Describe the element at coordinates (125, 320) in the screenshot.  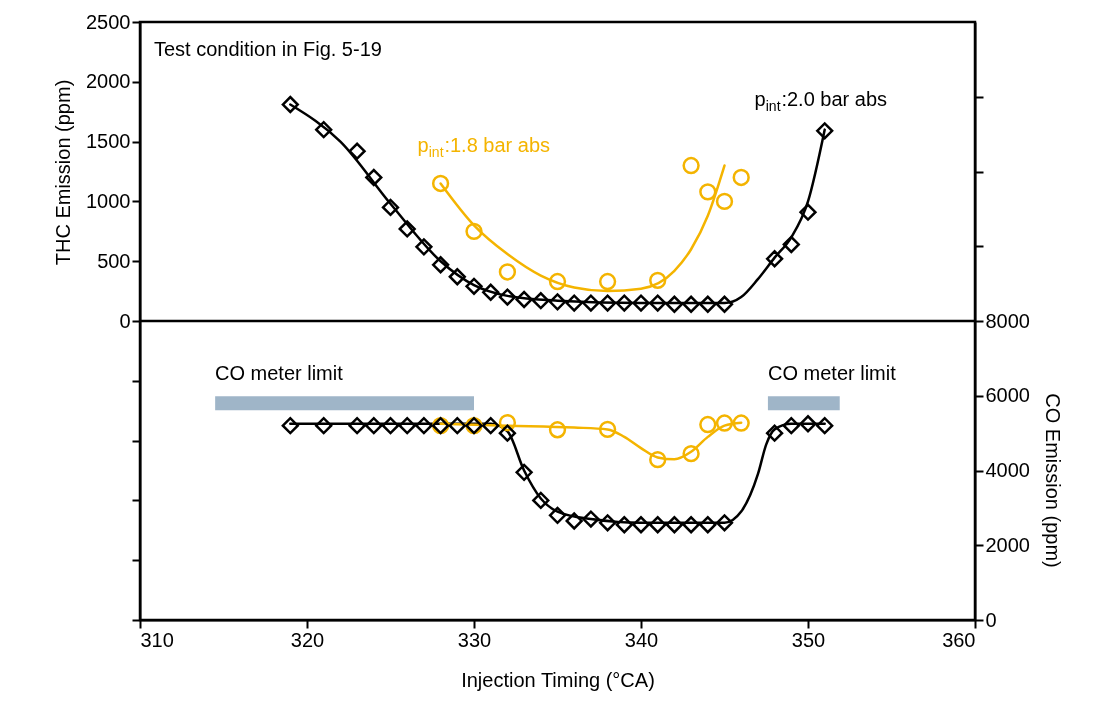
I see `y-tick-label: 0` at that location.